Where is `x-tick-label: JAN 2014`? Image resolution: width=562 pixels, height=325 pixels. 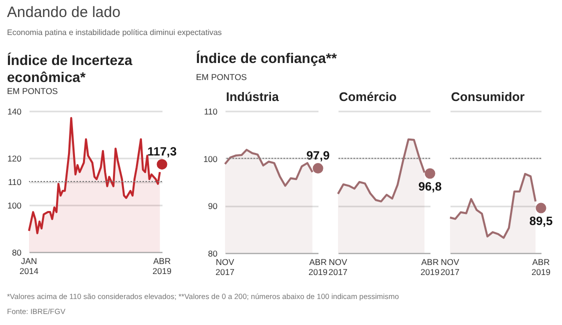
x-tick-label: JAN 2014 is located at coordinates (29, 266).